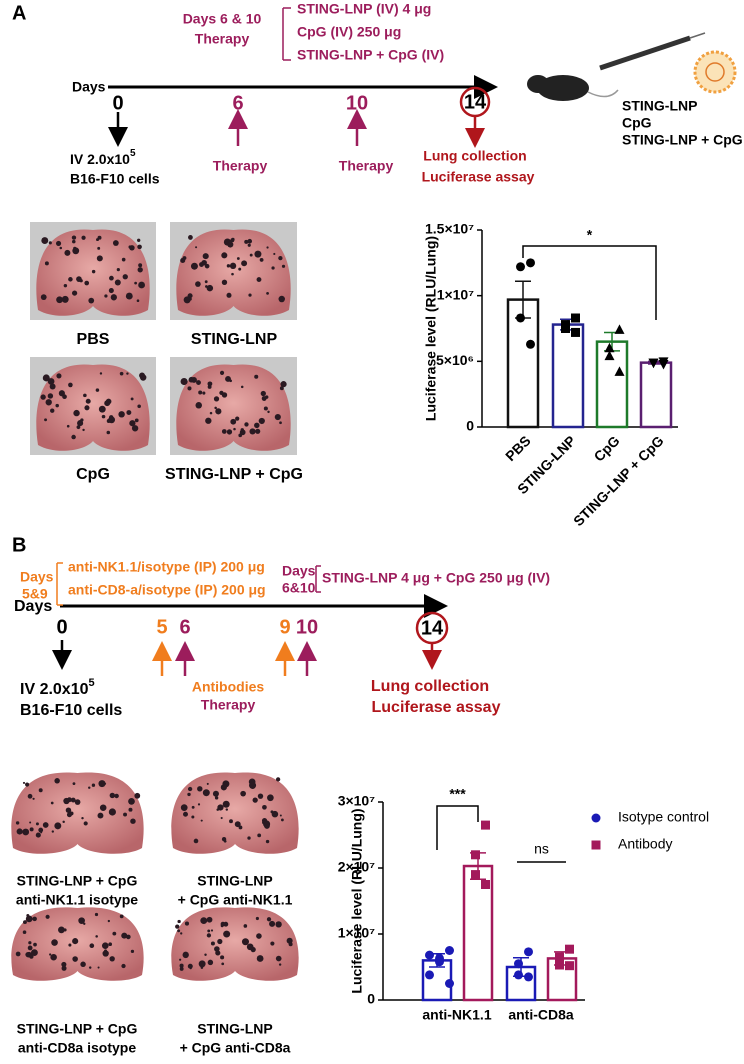 The width and height of the screenshot is (744, 1064). What do you see at coordinates (430, 686) in the screenshot?
I see `endpoint: Lung collection` at bounding box center [430, 686].